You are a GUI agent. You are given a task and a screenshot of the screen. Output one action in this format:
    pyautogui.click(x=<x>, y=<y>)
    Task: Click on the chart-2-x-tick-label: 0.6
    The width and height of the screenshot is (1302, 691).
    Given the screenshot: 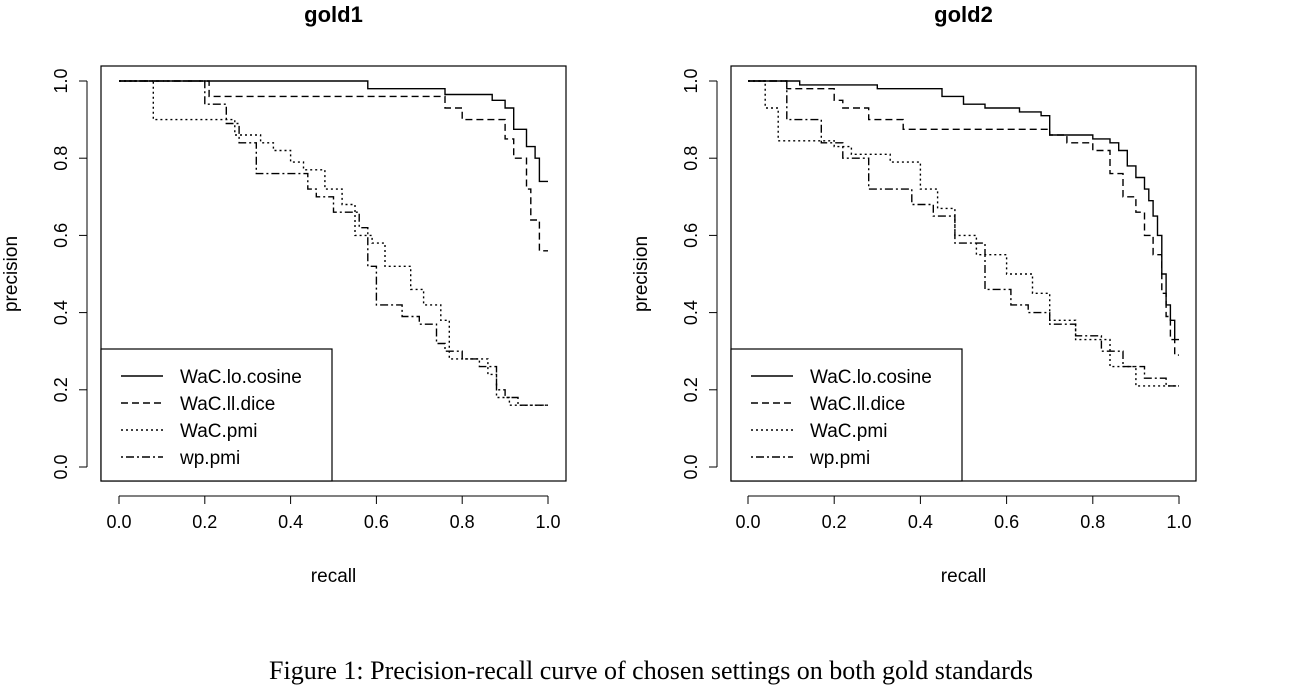 What is the action you would take?
    pyautogui.click(x=1006, y=522)
    